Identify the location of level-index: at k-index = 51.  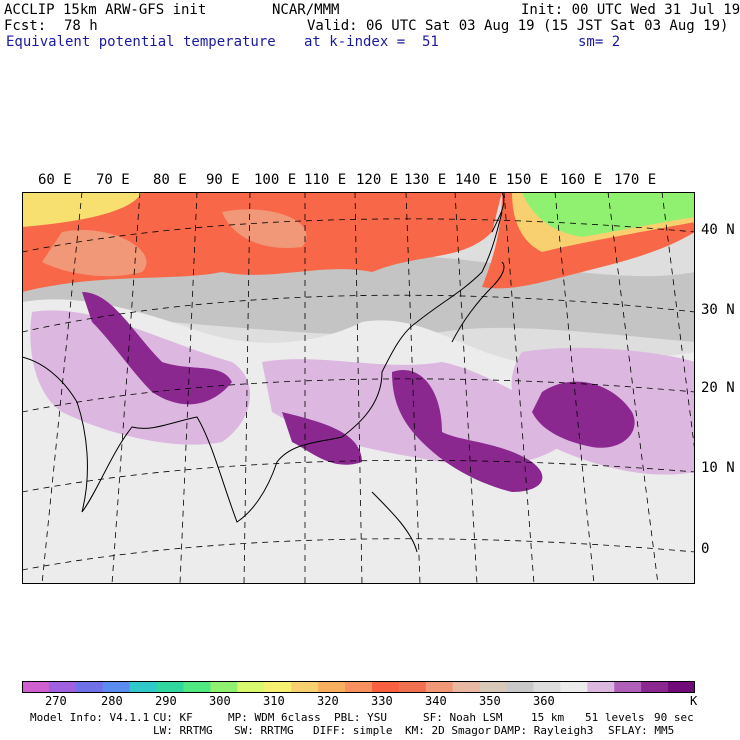
(371, 42).